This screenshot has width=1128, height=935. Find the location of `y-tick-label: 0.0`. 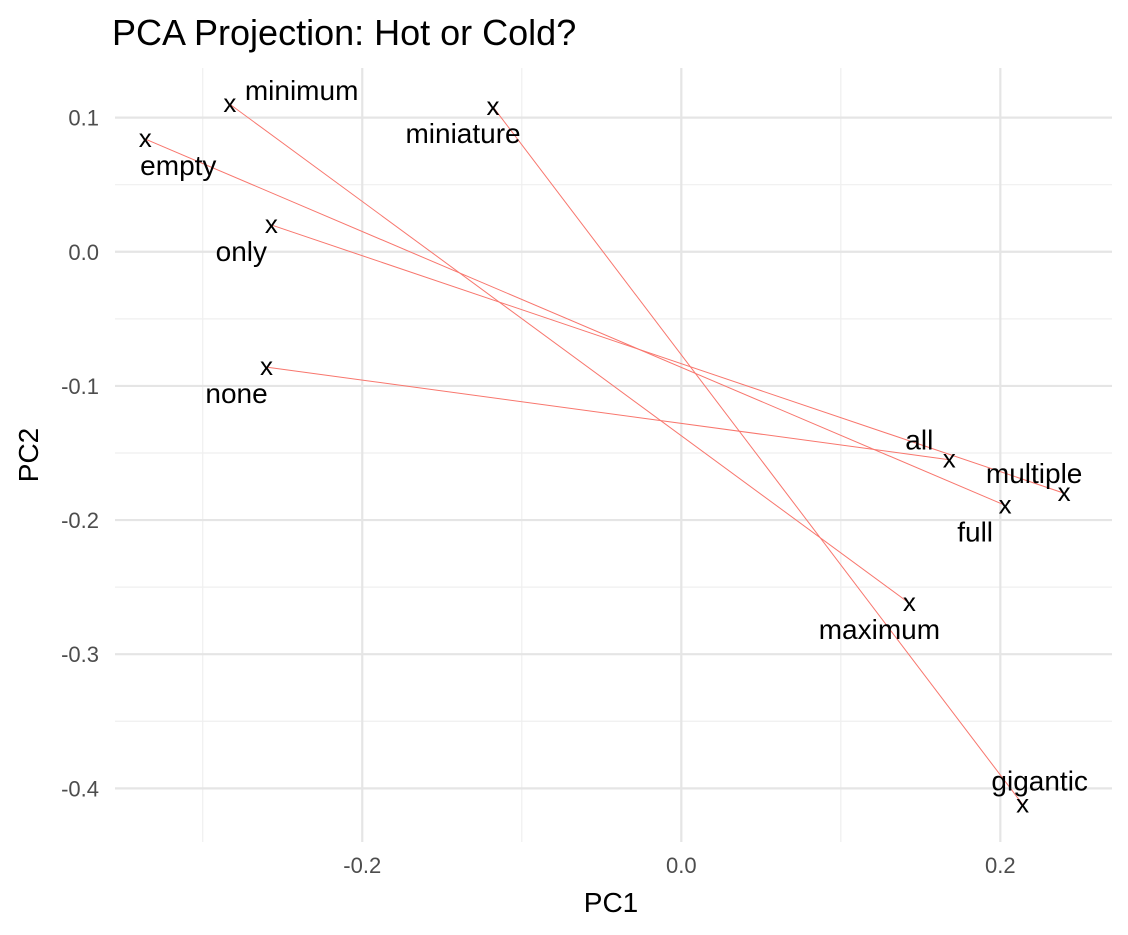

y-tick-label: 0.0 is located at coordinates (83, 252).